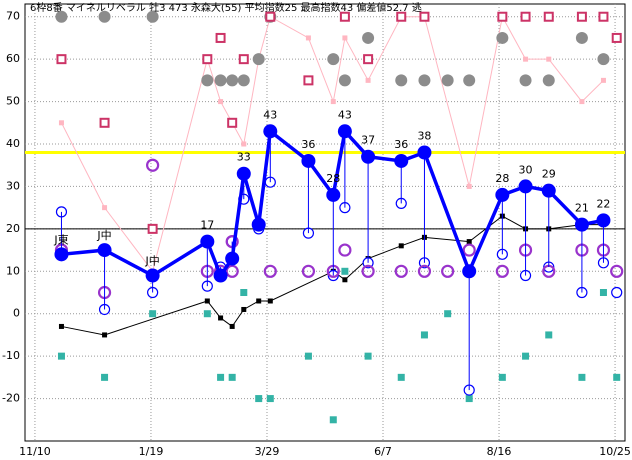  I want to click on y-tick-label: 0, so click(16, 313).